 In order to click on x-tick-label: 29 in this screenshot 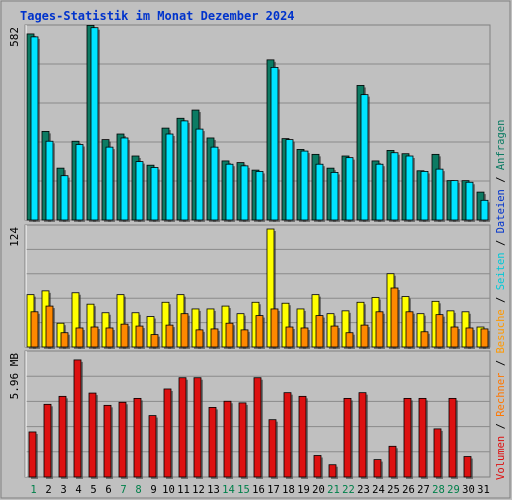, I will do `click(453, 490)`.